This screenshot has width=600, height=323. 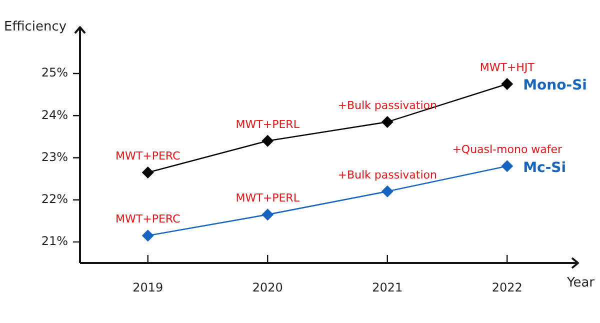 I want to click on series-label: Mono-Si, so click(x=555, y=86).